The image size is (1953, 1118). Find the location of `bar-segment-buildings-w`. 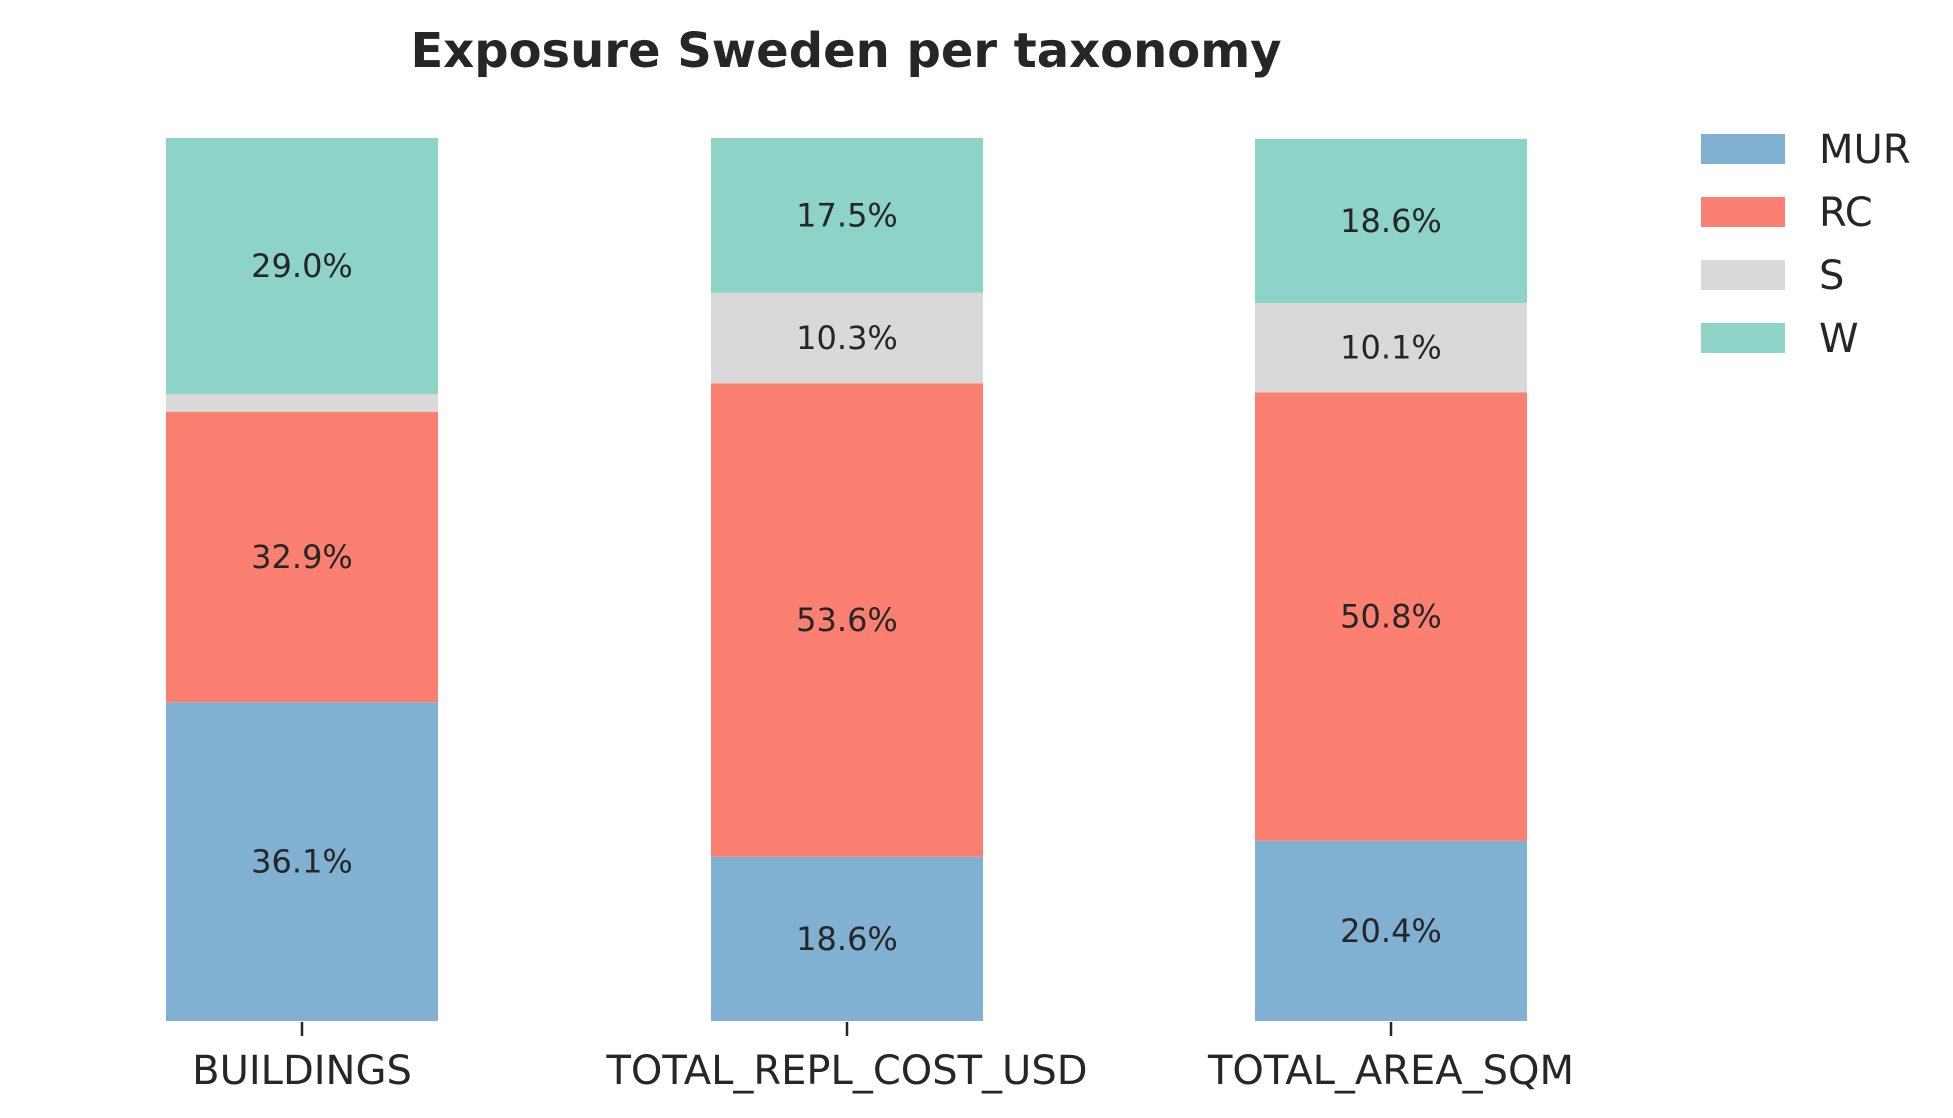

bar-segment-buildings-w is located at coordinates (302, 266).